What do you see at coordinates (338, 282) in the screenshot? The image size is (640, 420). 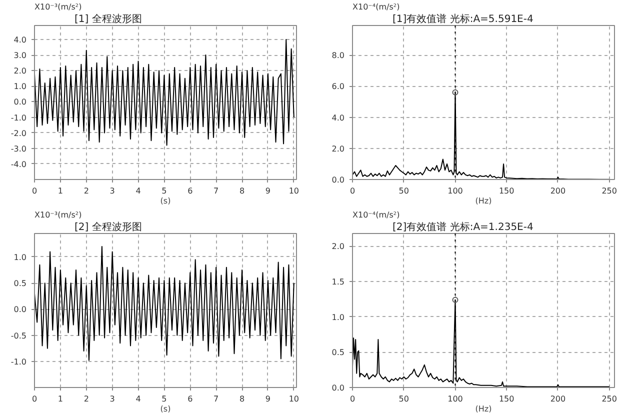 I see `y-tick-label: 1.5` at bounding box center [338, 282].